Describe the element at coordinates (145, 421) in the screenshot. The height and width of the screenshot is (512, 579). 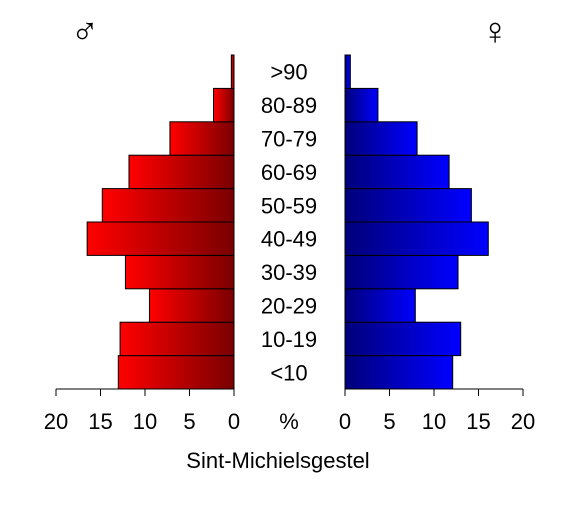
I see `male-x-tick-label: 10` at that location.